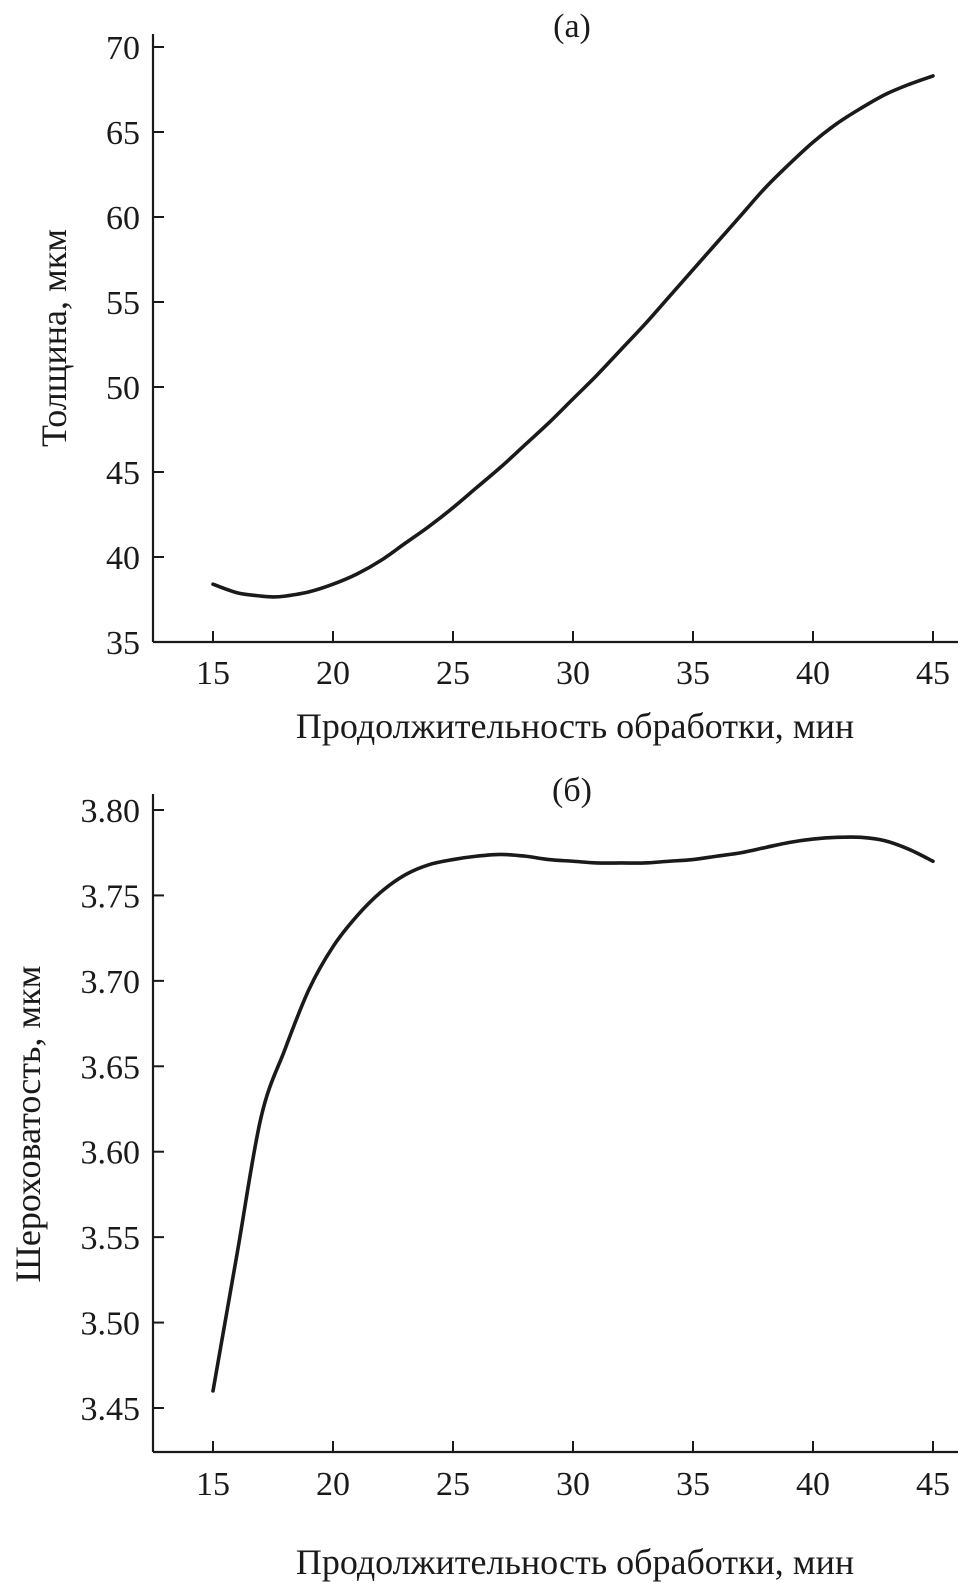 Image resolution: width=972 pixels, height=1586 pixels. I want to click on panel-b-y-axis-label: Шероховатость, мкм, so click(28, 1124).